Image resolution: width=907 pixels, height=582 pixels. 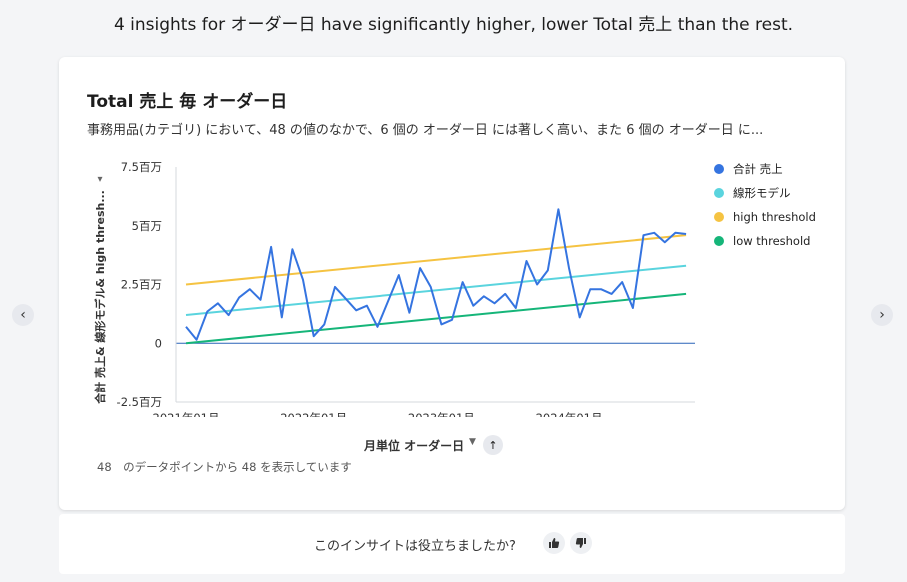 I want to click on chart-legend: 合計 売上 線形モデル high threshold low threshold, so click(x=765, y=205).